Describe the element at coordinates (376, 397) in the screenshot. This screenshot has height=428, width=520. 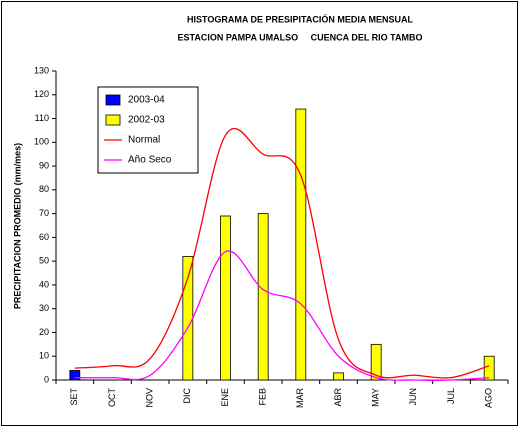
I see `x-tick-label: MAY` at that location.